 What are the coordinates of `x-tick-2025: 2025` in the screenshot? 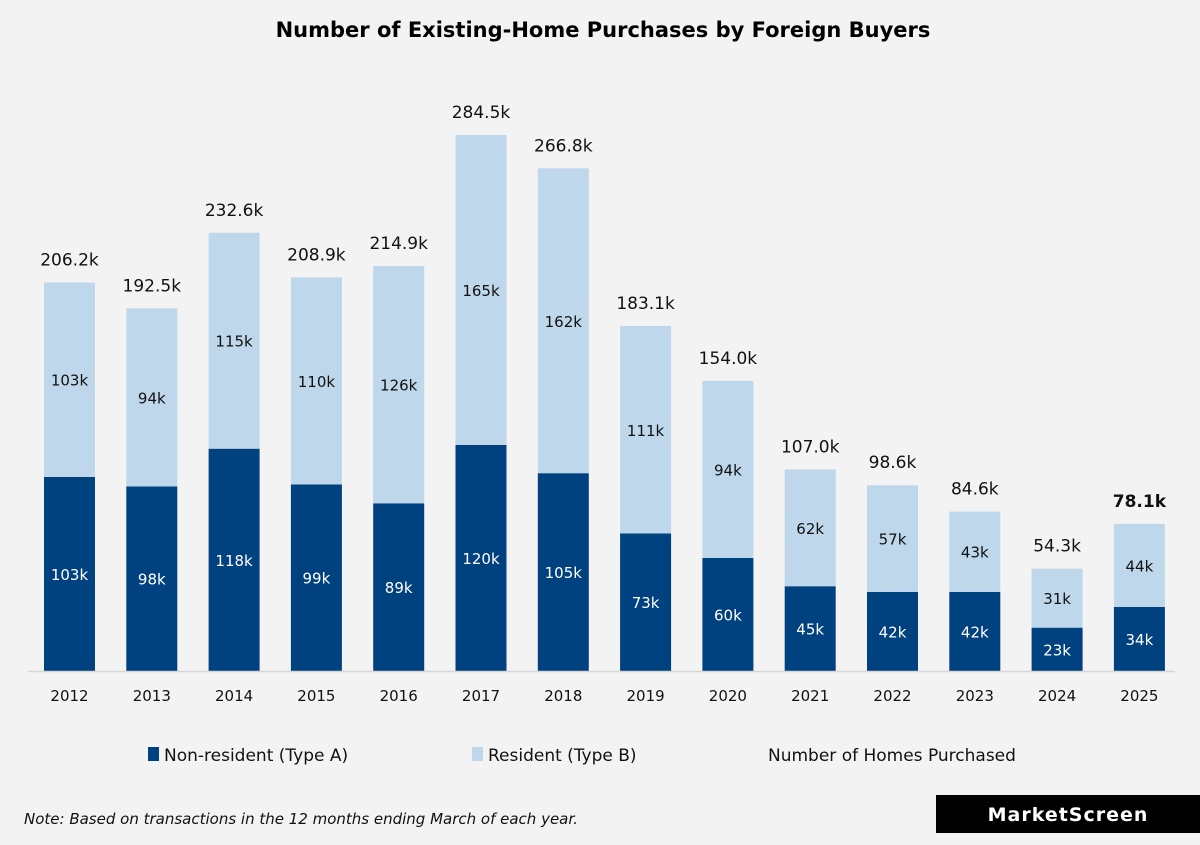 It's located at (1139, 696).